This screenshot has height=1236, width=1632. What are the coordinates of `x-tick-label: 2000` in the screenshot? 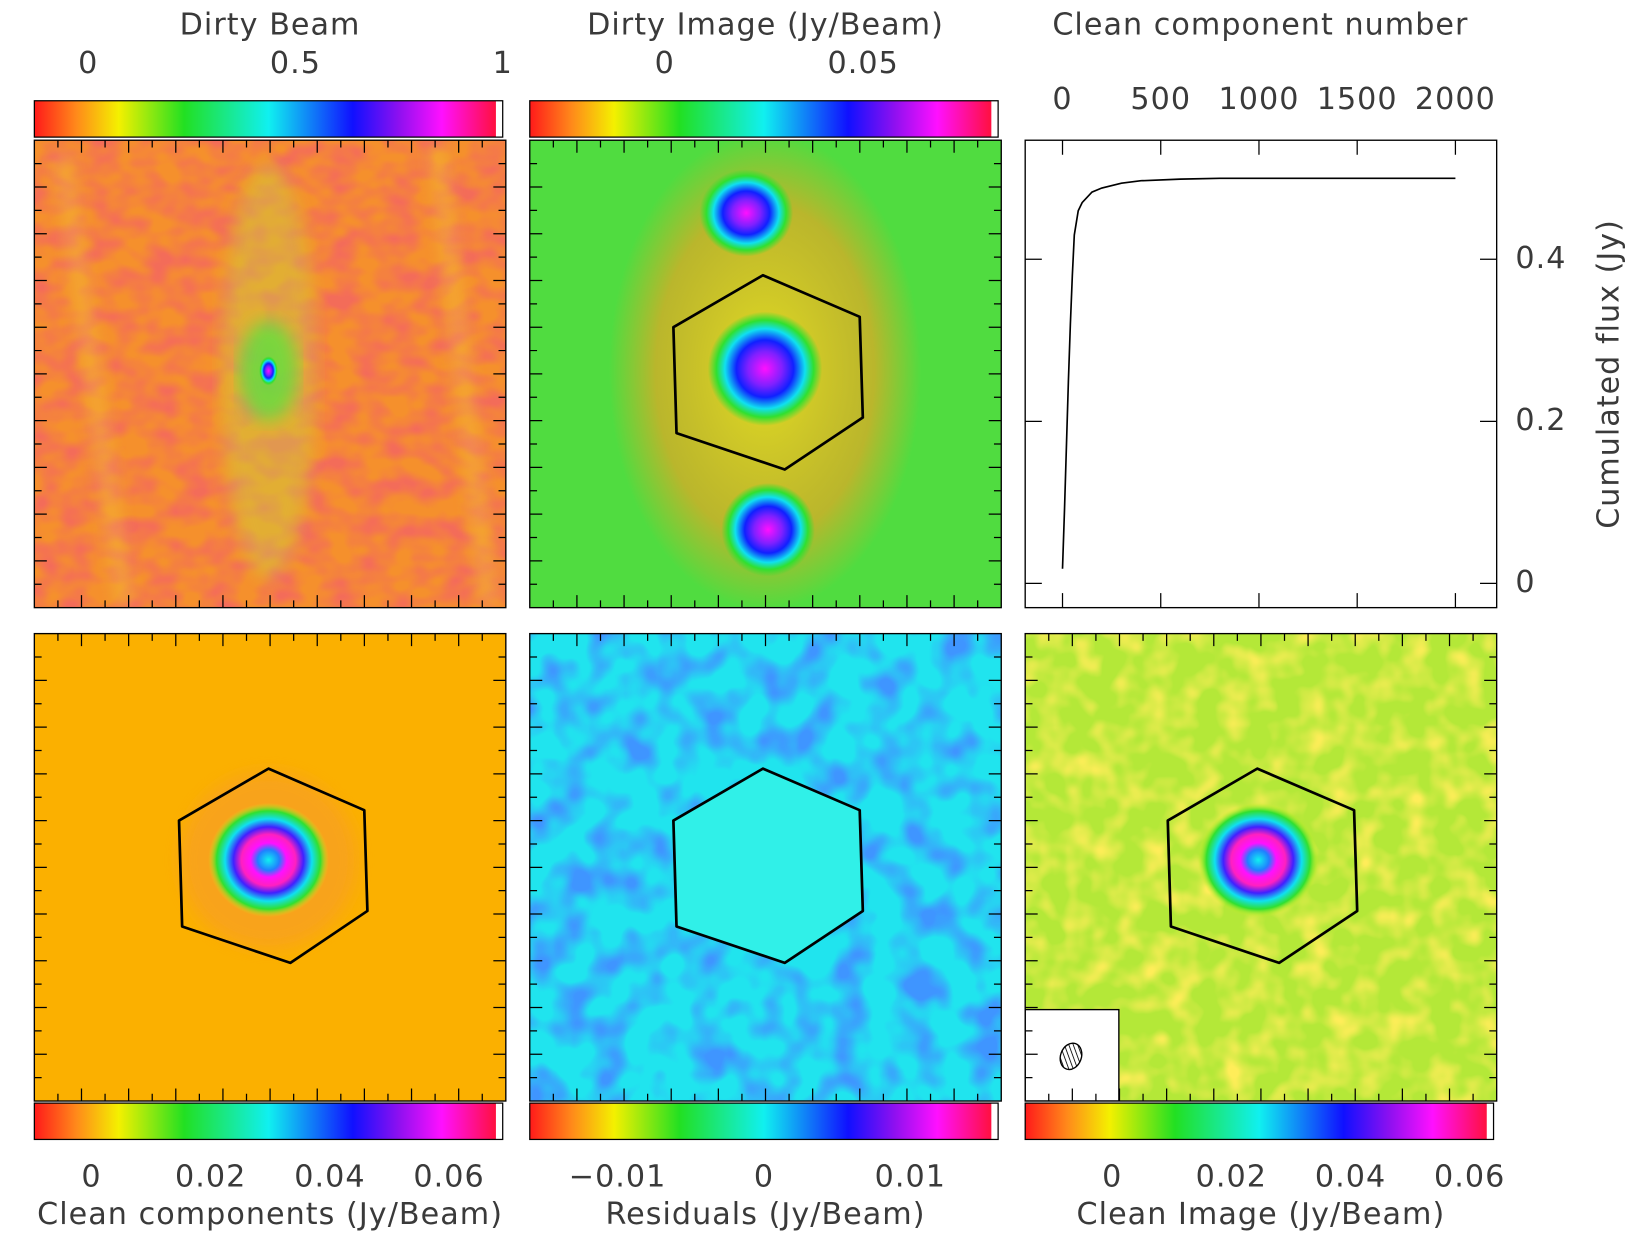 It's located at (1455, 99).